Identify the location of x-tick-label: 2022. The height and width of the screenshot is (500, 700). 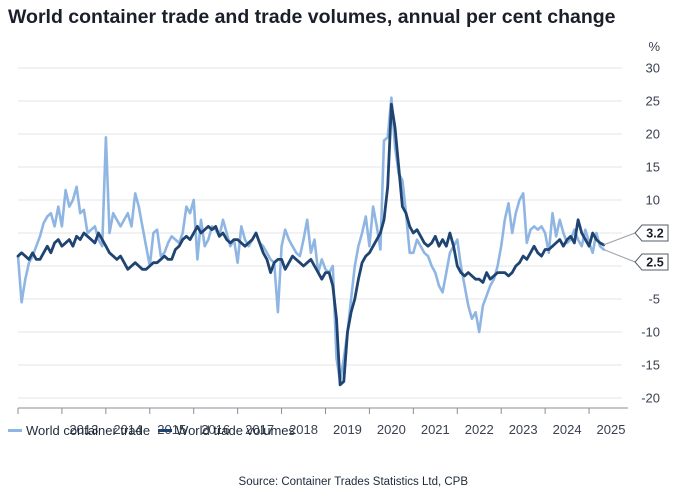
(479, 429).